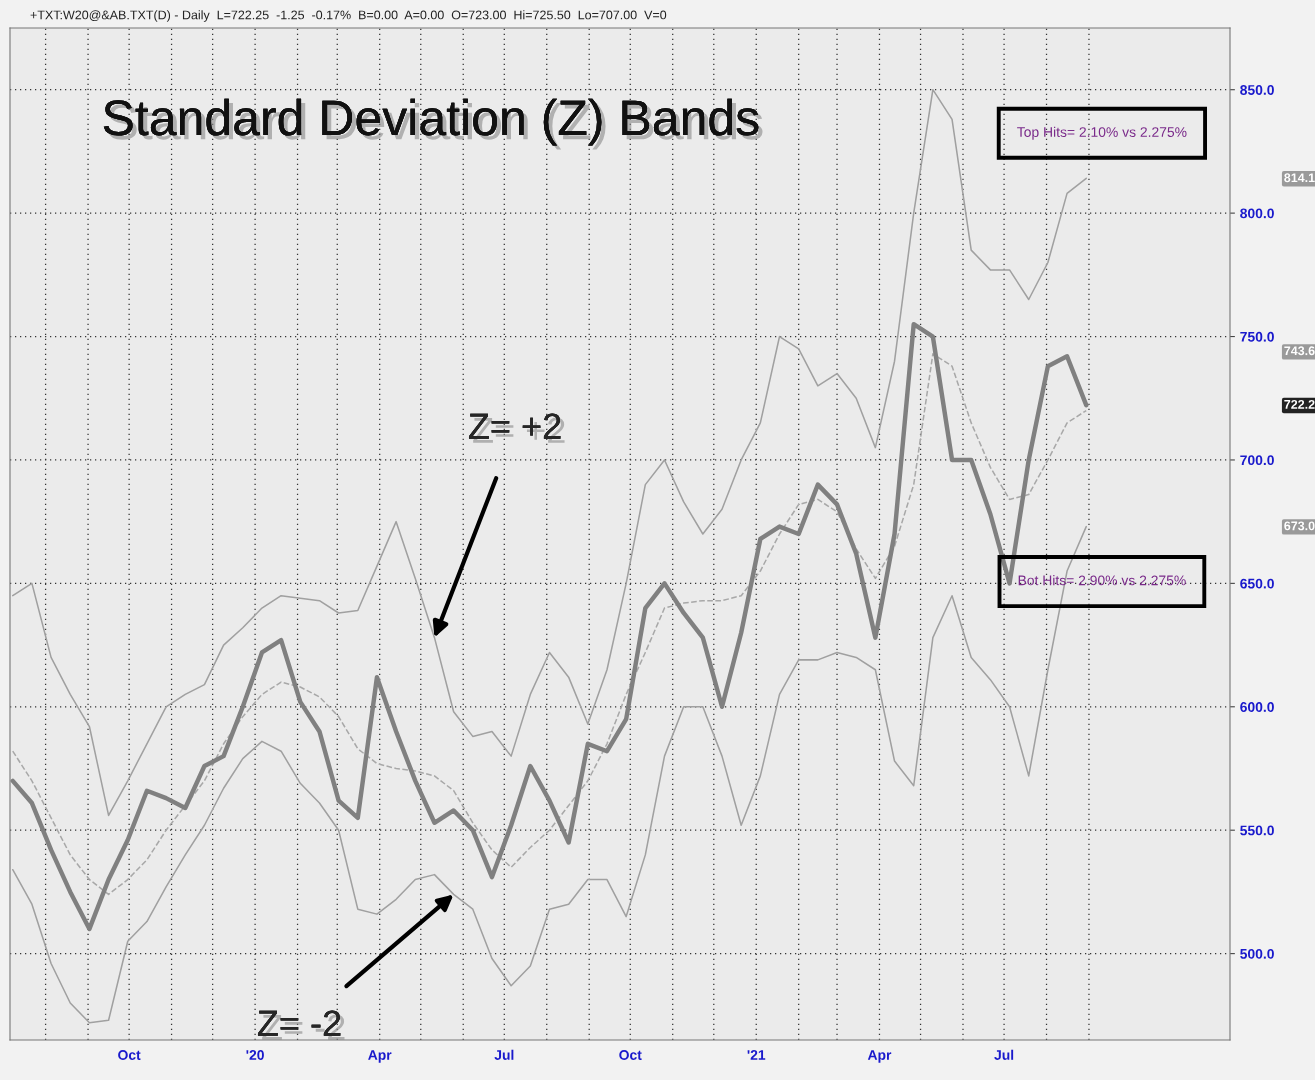 The height and width of the screenshot is (1080, 1315). I want to click on text: 743.6, so click(1299, 351).